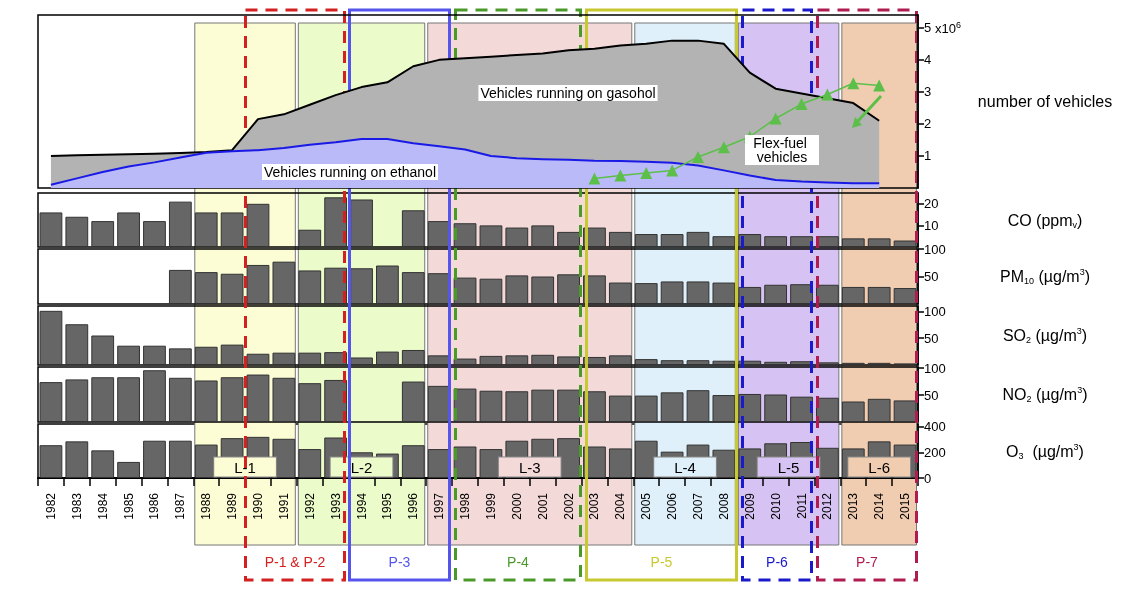 The image size is (1132, 595). What do you see at coordinates (931, 225) in the screenshot?
I see `y-tick-label: 10` at bounding box center [931, 225].